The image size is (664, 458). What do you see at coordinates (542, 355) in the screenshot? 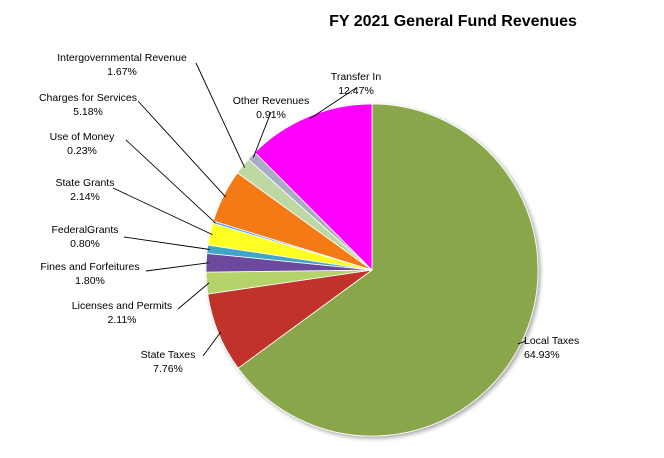
I see `slice-label-value: 64.93%` at bounding box center [542, 355].